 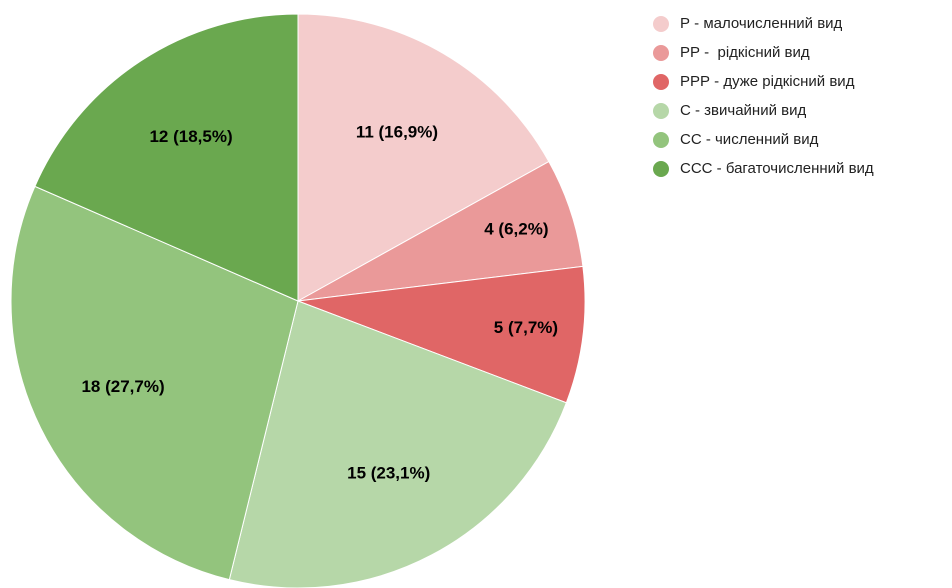 What do you see at coordinates (777, 168) in the screenshot?
I see `legend-label: ССС - багаточисленний вид` at bounding box center [777, 168].